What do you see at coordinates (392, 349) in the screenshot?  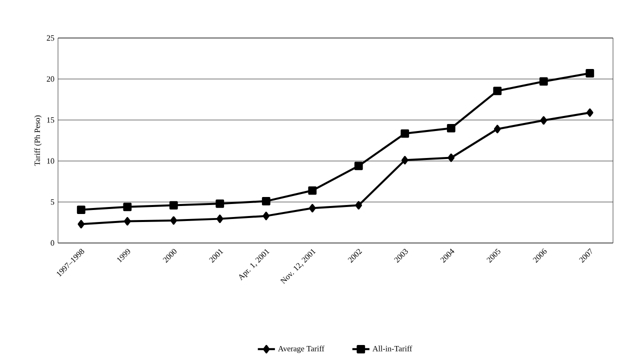 I see `legend-label: All-in-Tariff` at bounding box center [392, 349].